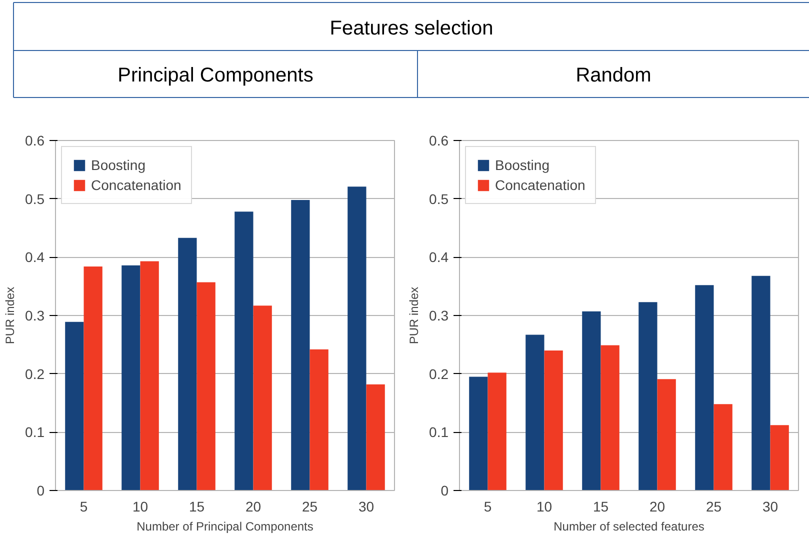 Image resolution: width=809 pixels, height=536 pixels. Describe the element at coordinates (216, 75) in the screenshot. I see `chart-title: Principal Components` at that location.